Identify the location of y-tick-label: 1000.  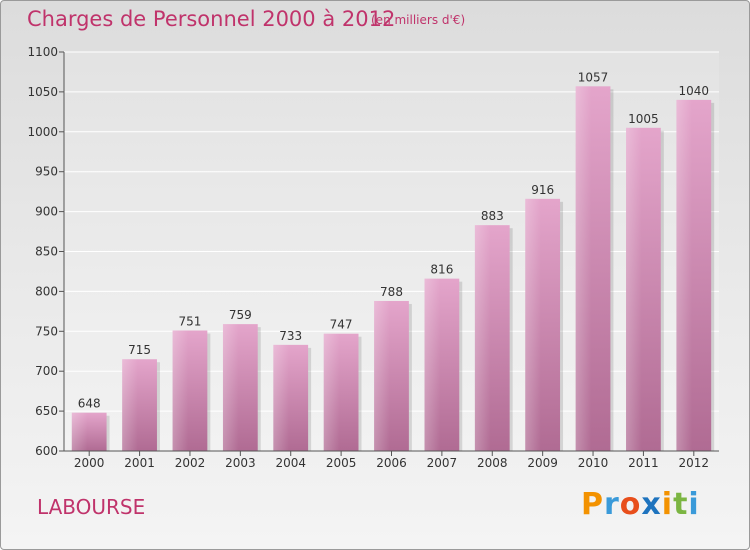
(42, 132).